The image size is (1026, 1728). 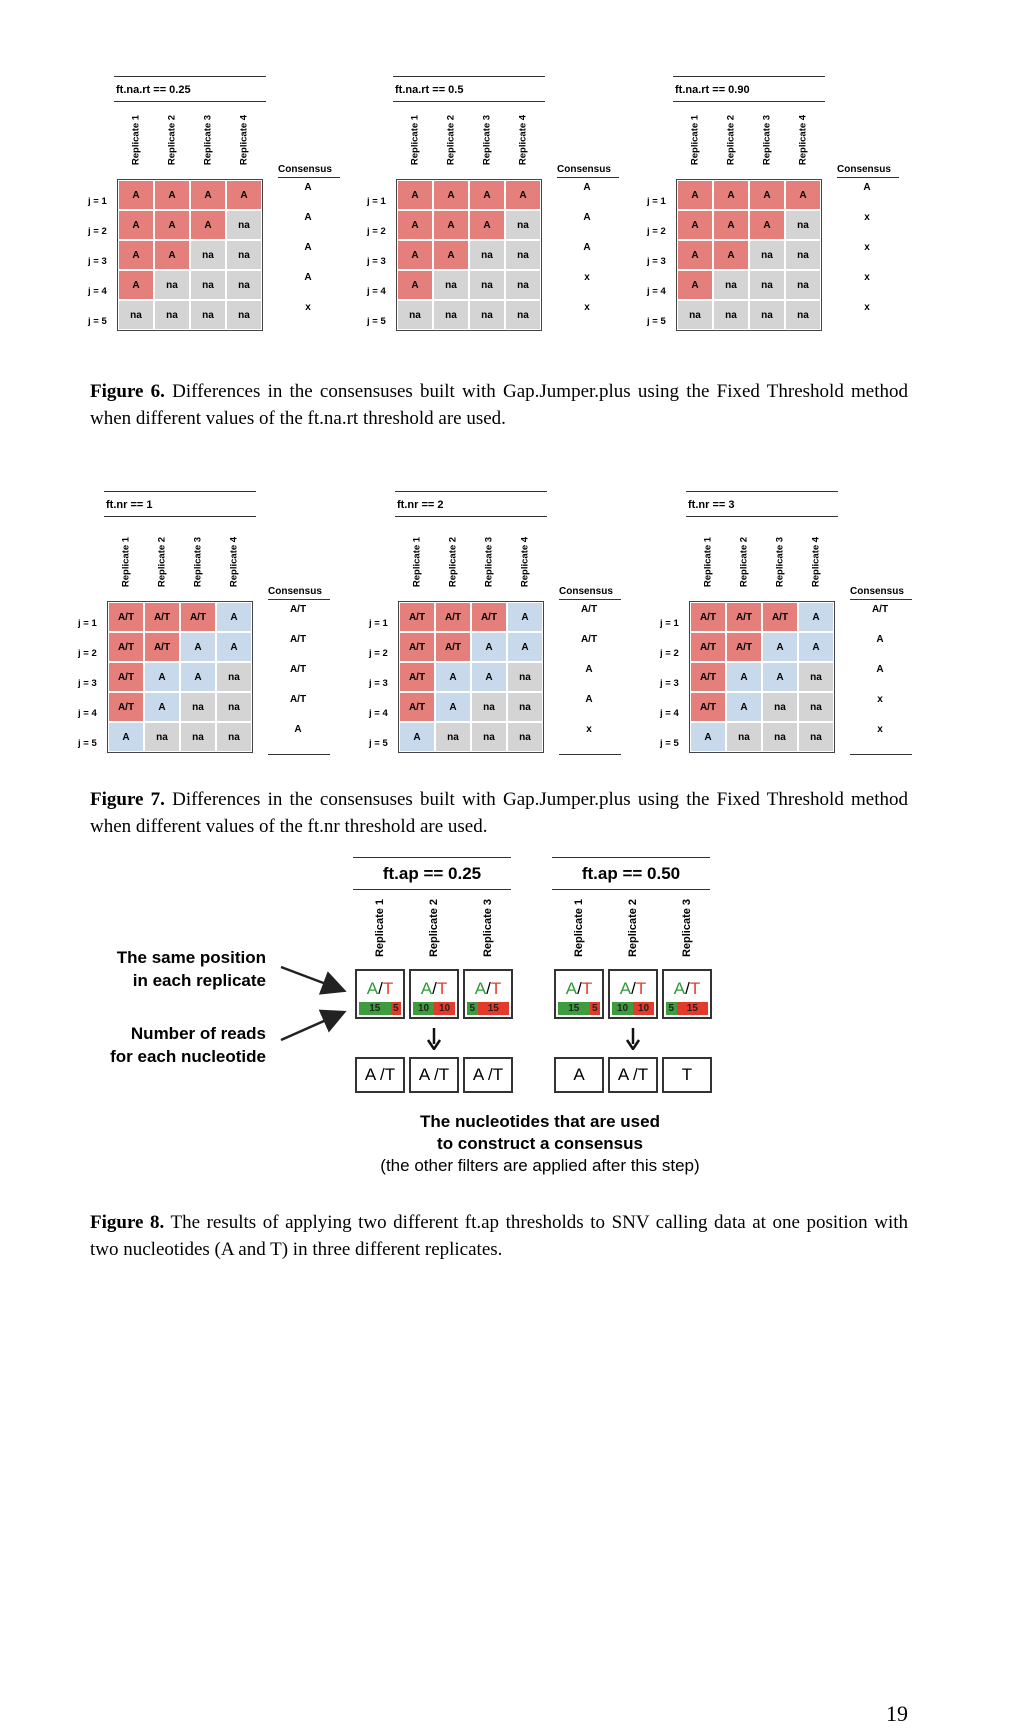 What do you see at coordinates (378, 743) in the screenshot?
I see `row-label: j = 5` at bounding box center [378, 743].